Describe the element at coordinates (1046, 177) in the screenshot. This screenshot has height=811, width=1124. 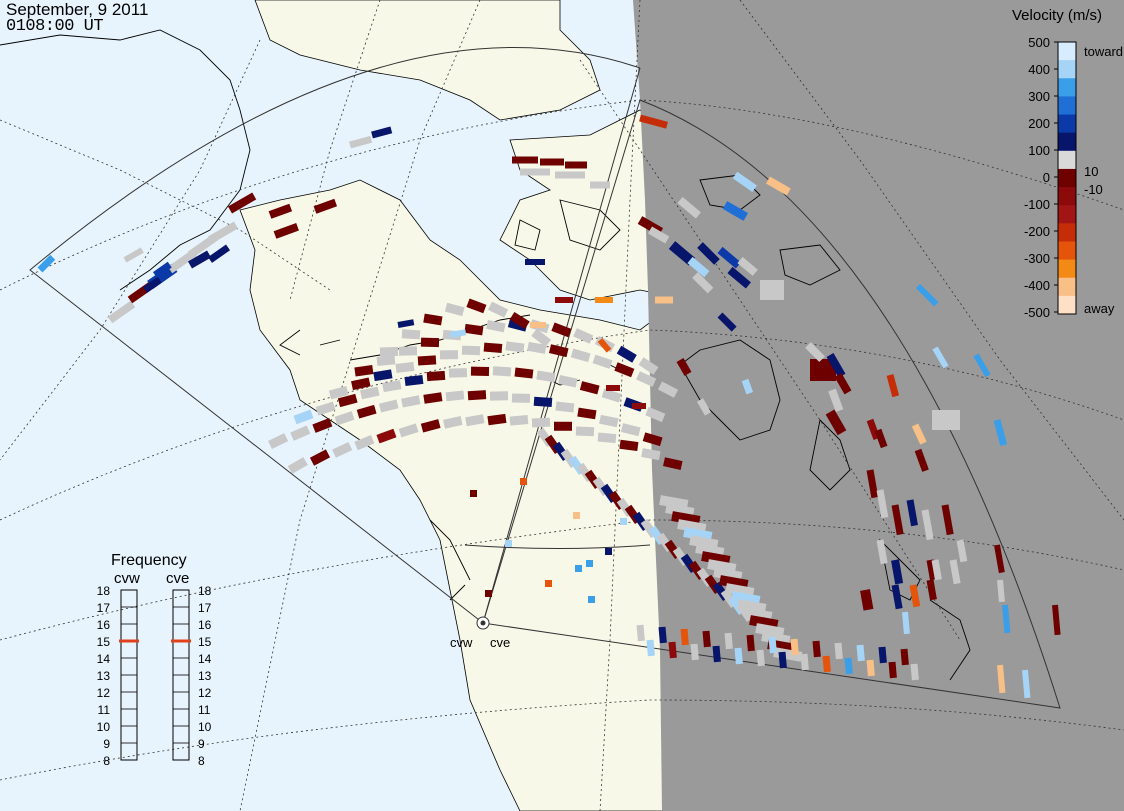
I see `colorbar-tick-label: 0` at that location.